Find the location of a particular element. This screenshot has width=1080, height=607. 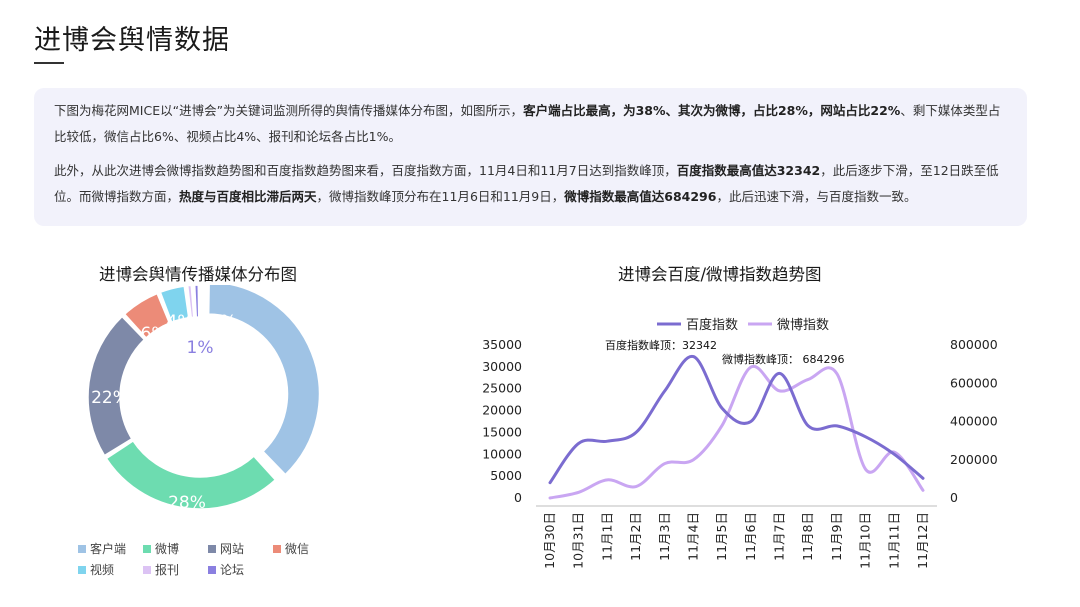

donut-data-label: 28% is located at coordinates (187, 503).